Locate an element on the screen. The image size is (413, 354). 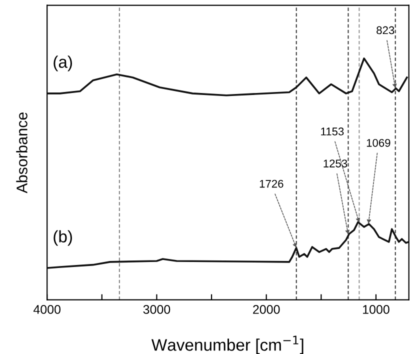
series-label: (a) is located at coordinates (63, 64).